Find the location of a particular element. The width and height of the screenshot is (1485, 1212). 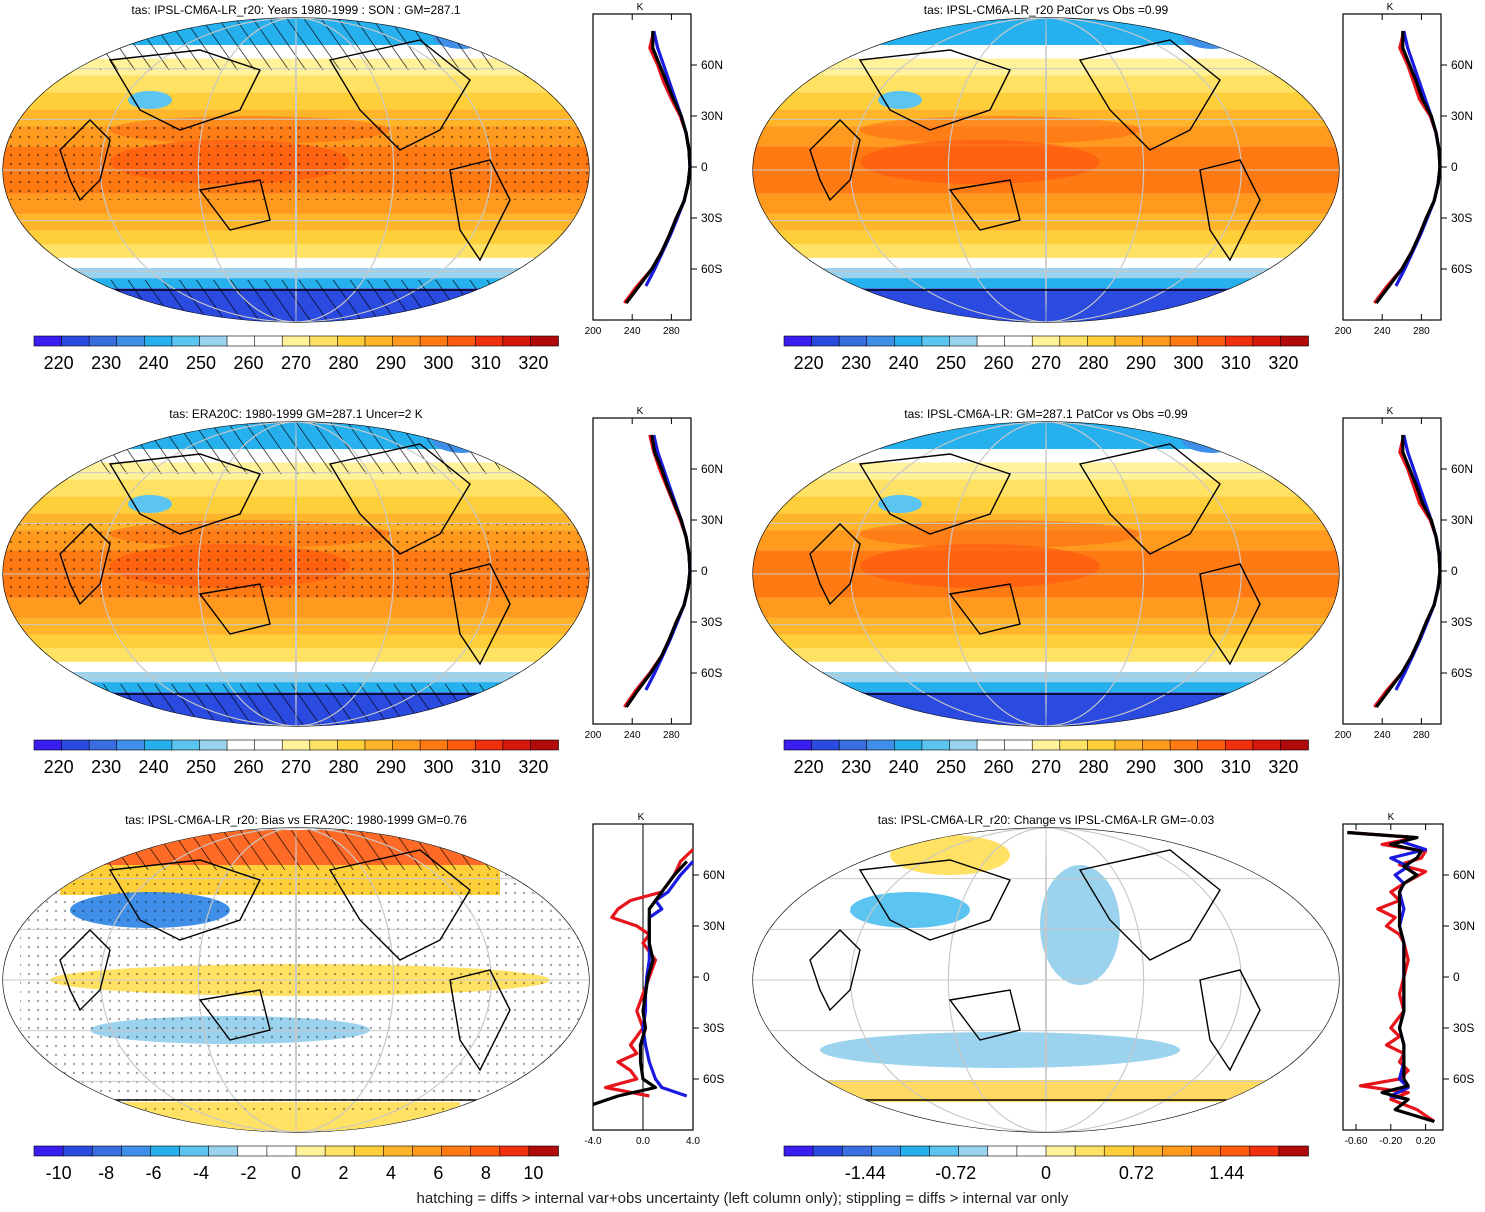

colorbar-label: -1.44 is located at coordinates (865, 1173).